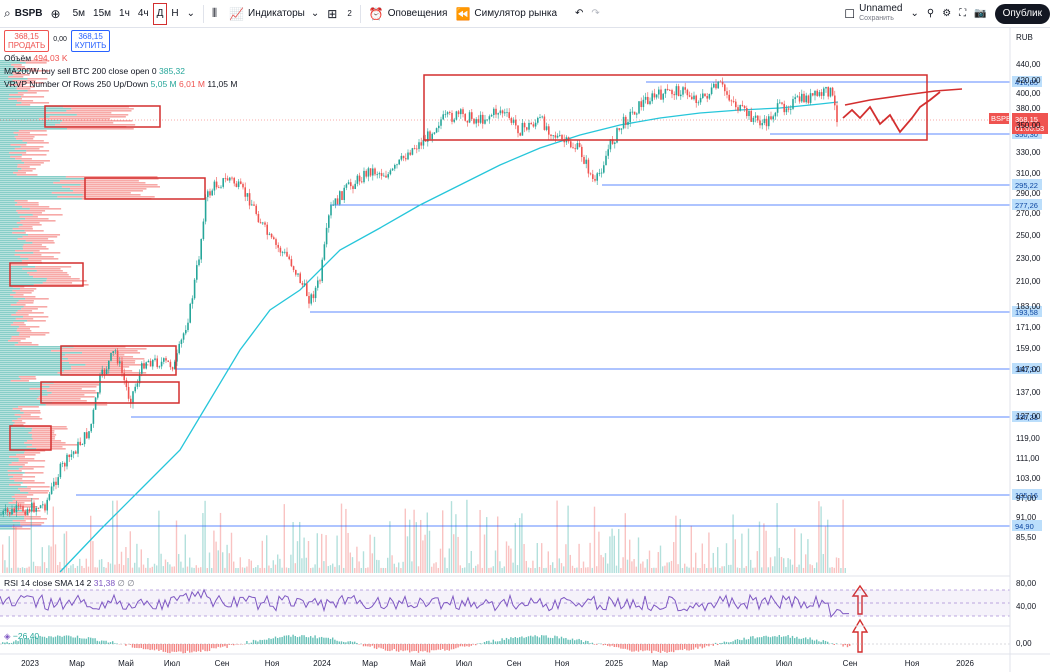 The image size is (1050, 672). Describe the element at coordinates (175, 13) in the screenshot. I see `interval-week: Н` at that location.